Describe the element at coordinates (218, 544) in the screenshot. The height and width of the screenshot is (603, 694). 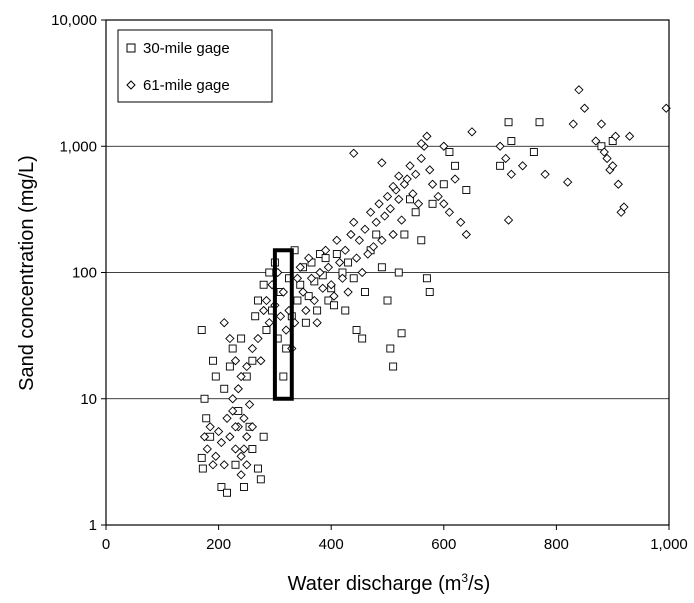
I see `x-tick-label: 200` at that location.